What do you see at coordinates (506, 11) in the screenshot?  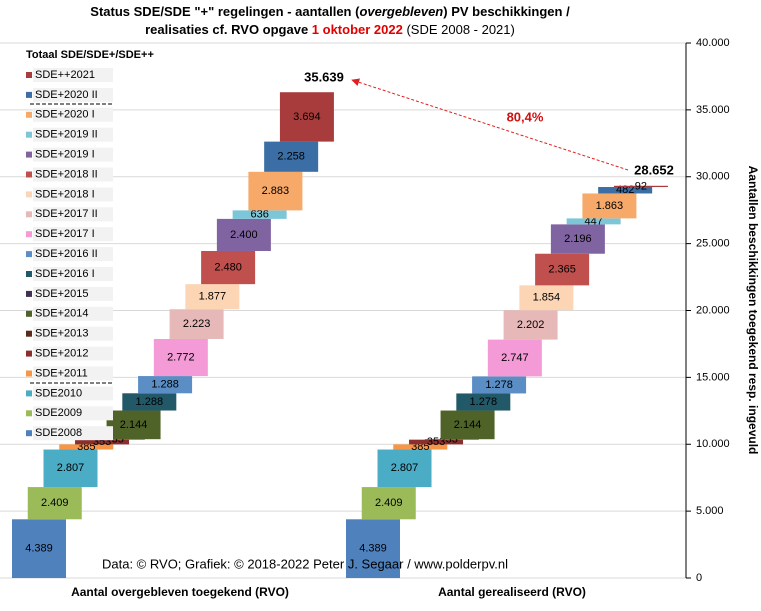 I see `title-part: ) PV beschikkingen /` at bounding box center [506, 11].